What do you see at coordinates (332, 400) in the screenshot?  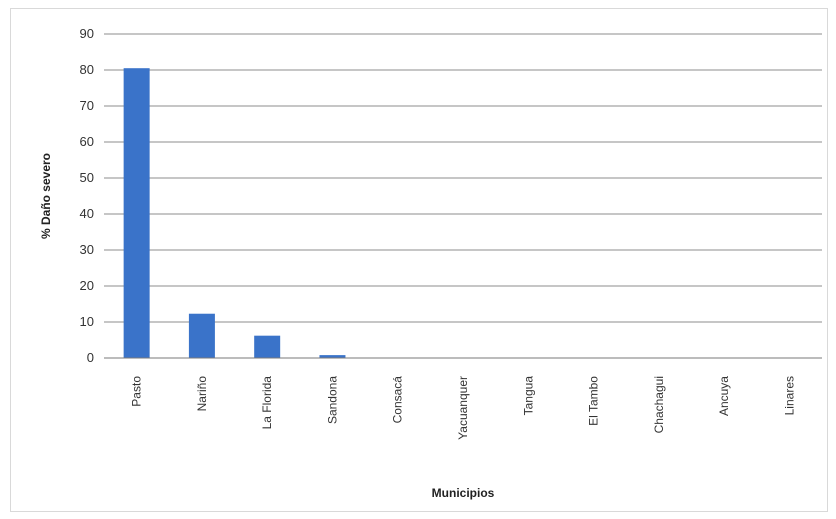 I see `x-tick-label: Sandona` at bounding box center [332, 400].